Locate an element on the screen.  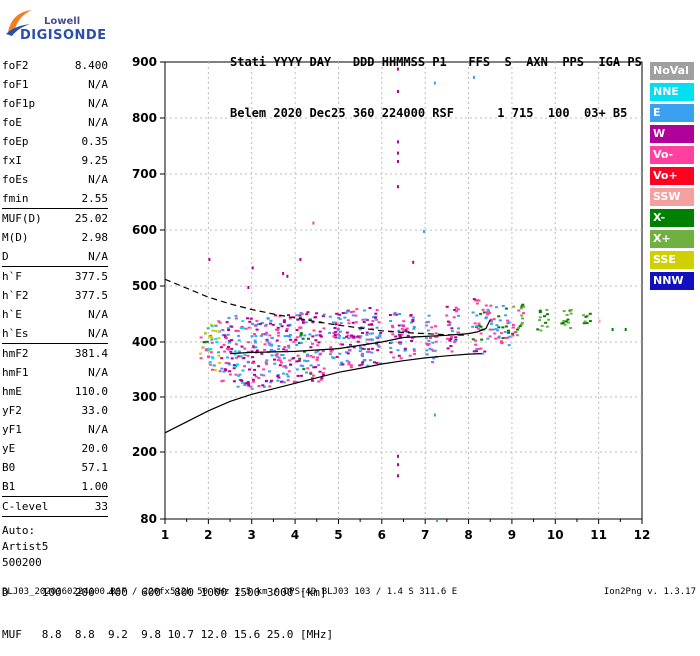
parameter-name: fxI is located at coordinates (12, 160).